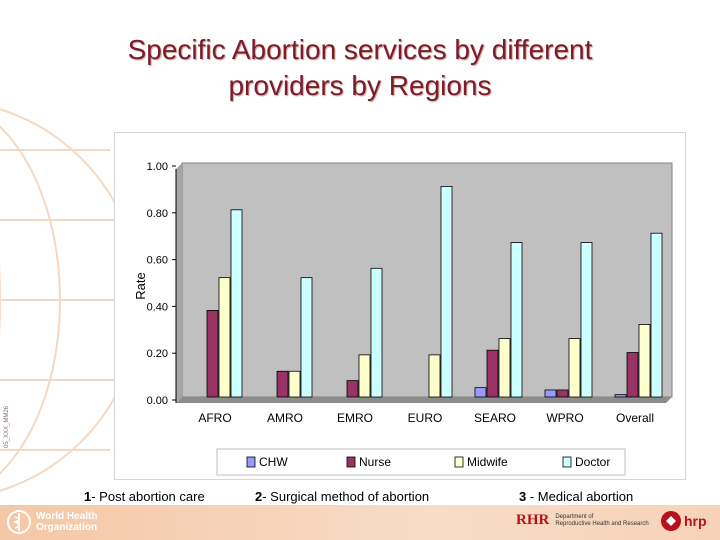 This screenshot has height=540, width=720. Describe the element at coordinates (523, 496) in the screenshot. I see `footnote-3-num: 3` at that location.